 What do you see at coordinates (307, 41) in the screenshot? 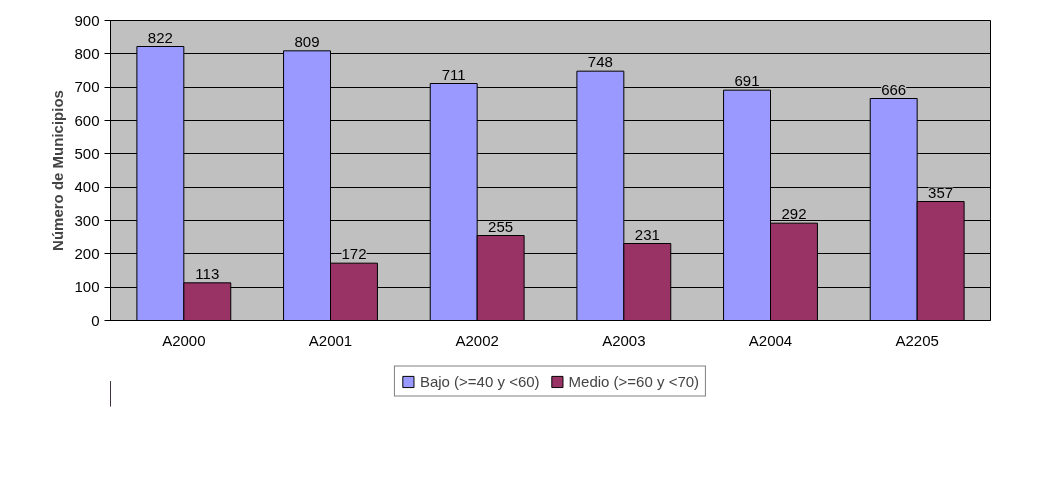
I see `data-label: 809` at bounding box center [307, 41].